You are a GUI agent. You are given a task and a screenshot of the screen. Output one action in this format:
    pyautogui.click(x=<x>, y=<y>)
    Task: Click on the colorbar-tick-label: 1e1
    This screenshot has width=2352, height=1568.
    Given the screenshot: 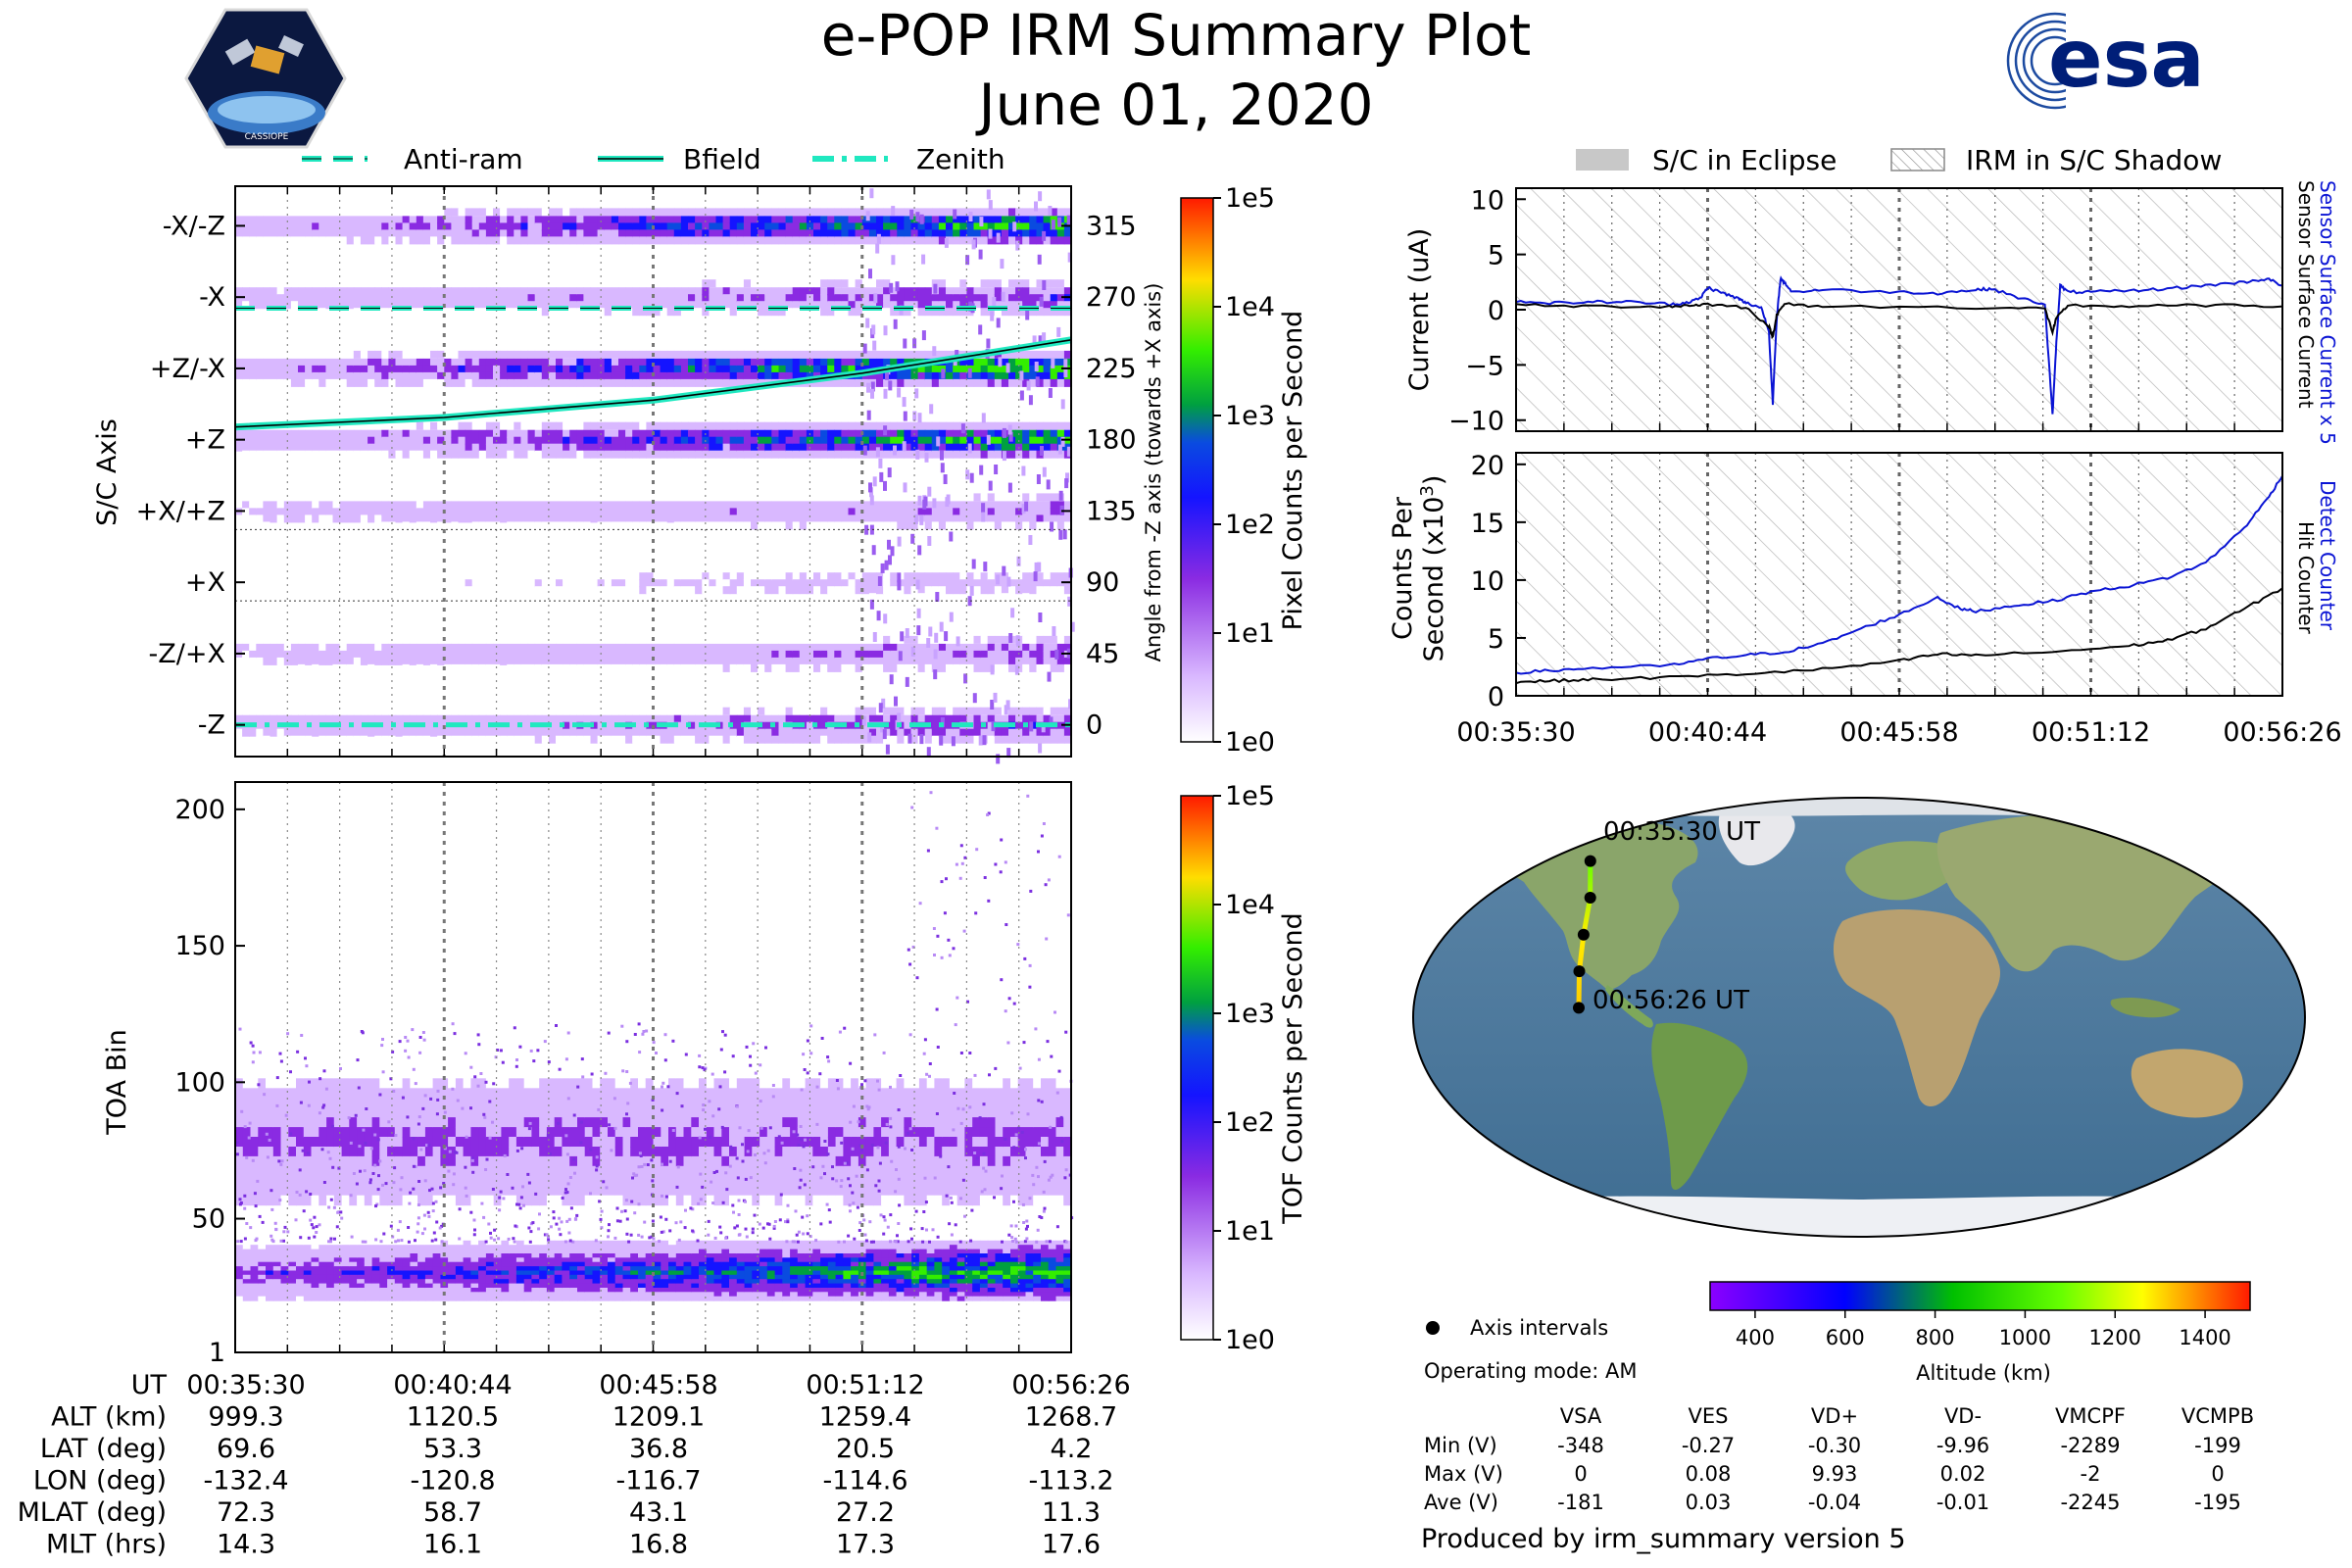 What is the action you would take?
    pyautogui.click(x=1250, y=633)
    